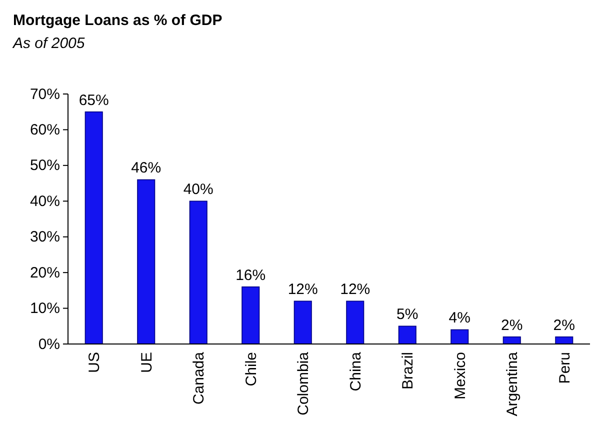  What do you see at coordinates (251, 369) in the screenshot?
I see `x-tick-label: Chile` at bounding box center [251, 369].